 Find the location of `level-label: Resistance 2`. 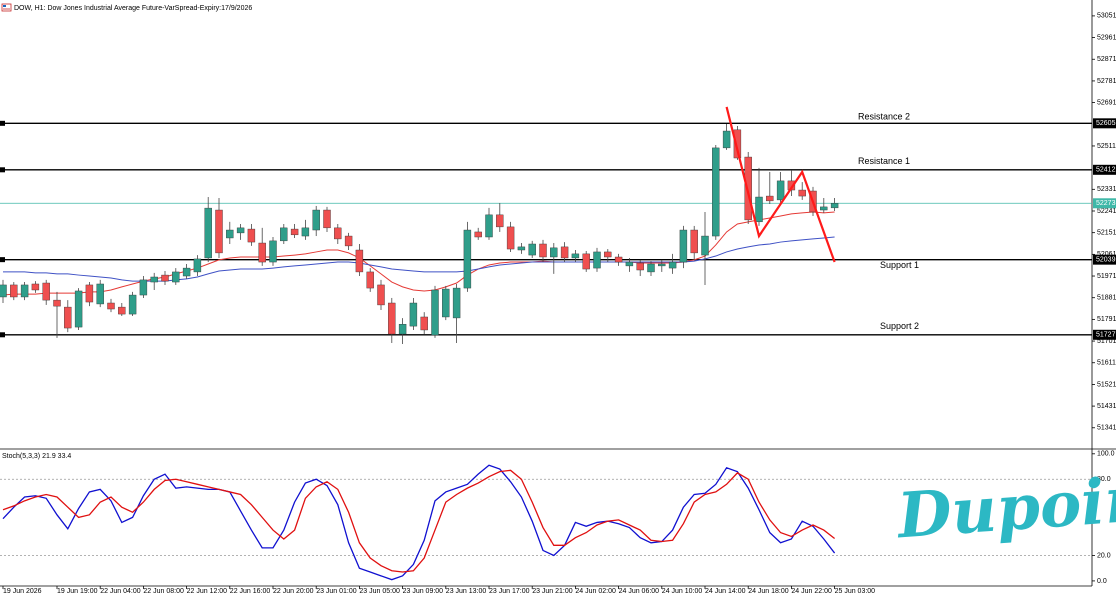

level-label: Resistance 2 is located at coordinates (884, 117).